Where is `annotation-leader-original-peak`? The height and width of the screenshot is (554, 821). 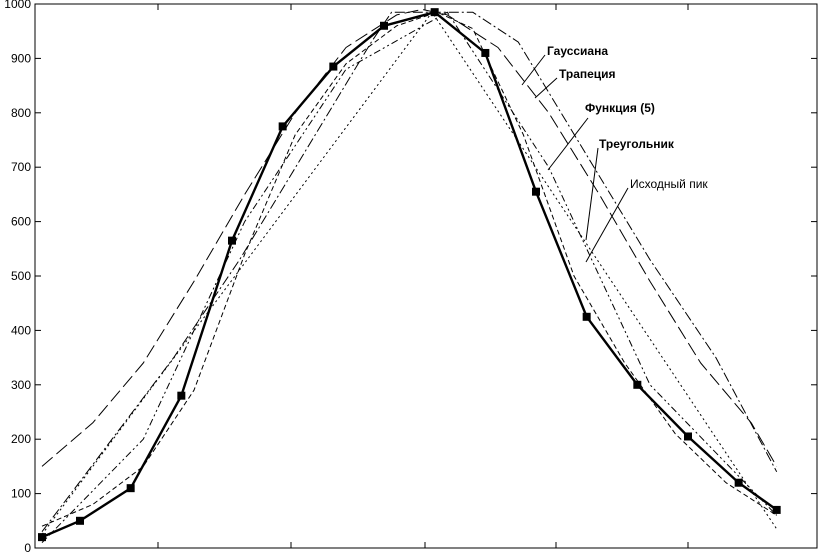 annotation-leader-original-peak is located at coordinates (607, 225).